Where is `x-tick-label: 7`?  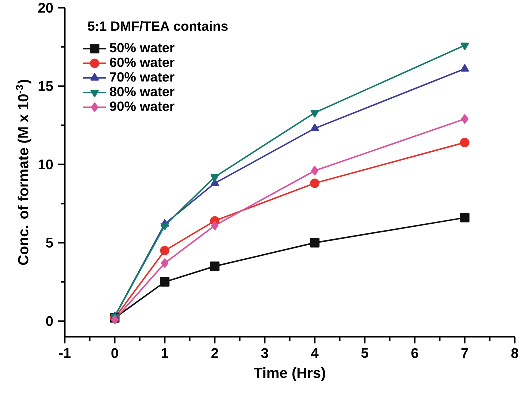 x-tick-label: 7 is located at coordinates (465, 353).